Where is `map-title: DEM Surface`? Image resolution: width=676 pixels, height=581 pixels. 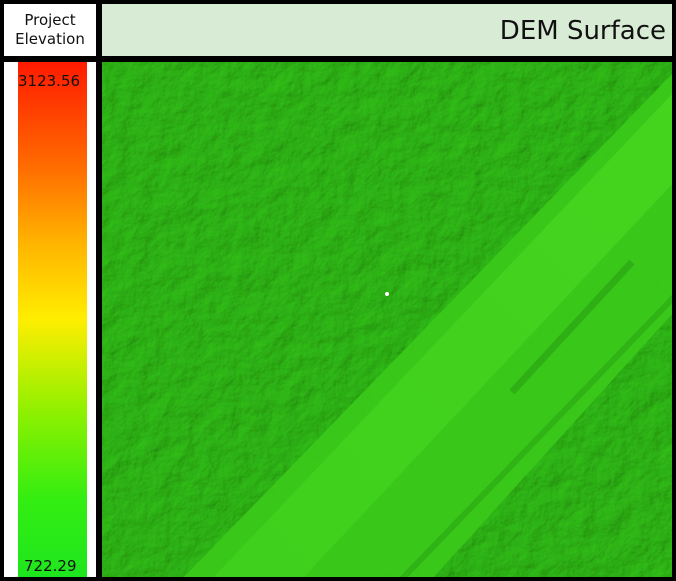 map-title: DEM Surface is located at coordinates (582, 31).